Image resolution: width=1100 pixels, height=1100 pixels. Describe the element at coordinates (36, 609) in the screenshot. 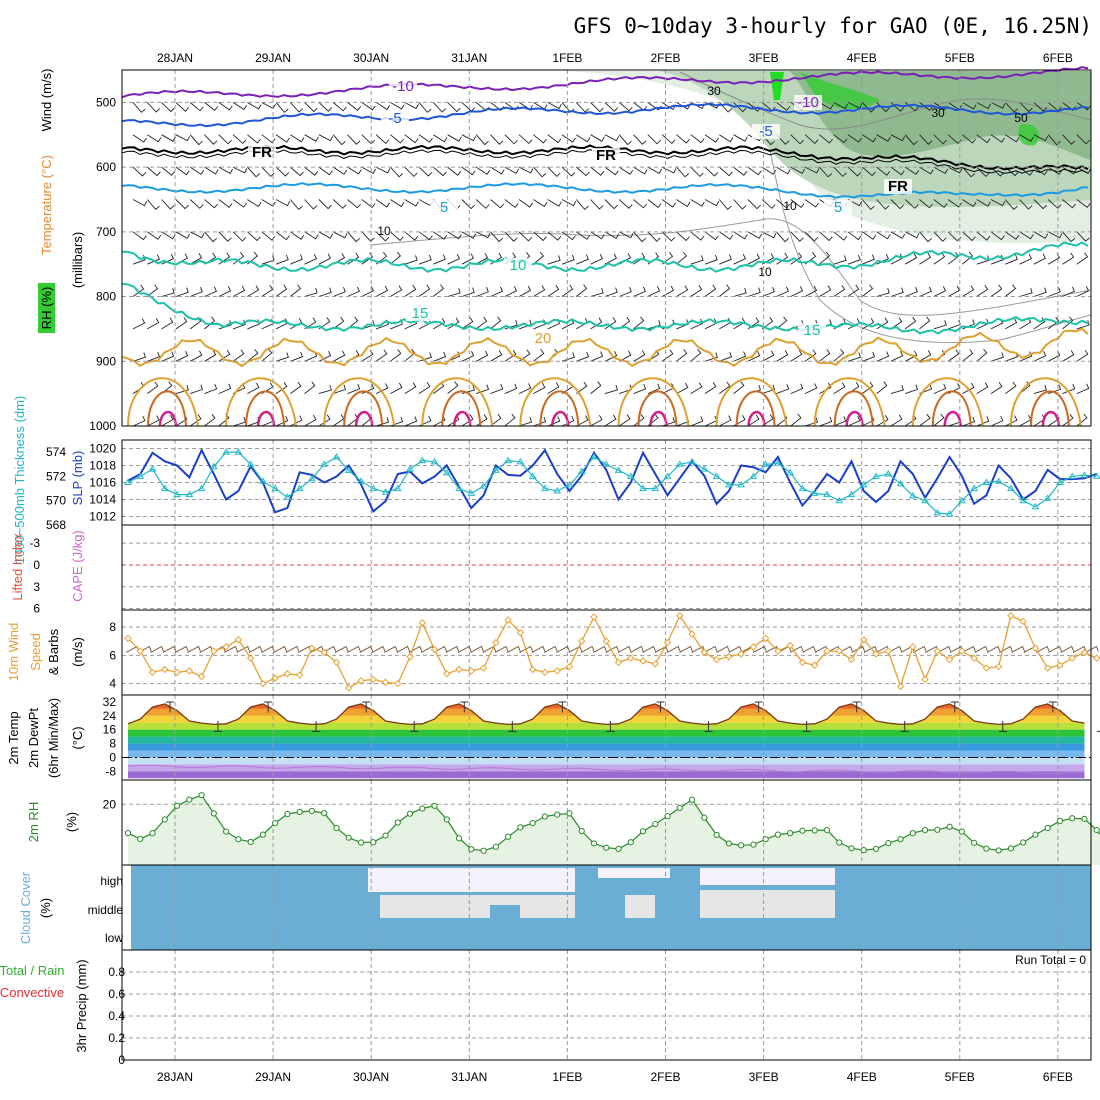

I see `y-tick-li: 6` at that location.